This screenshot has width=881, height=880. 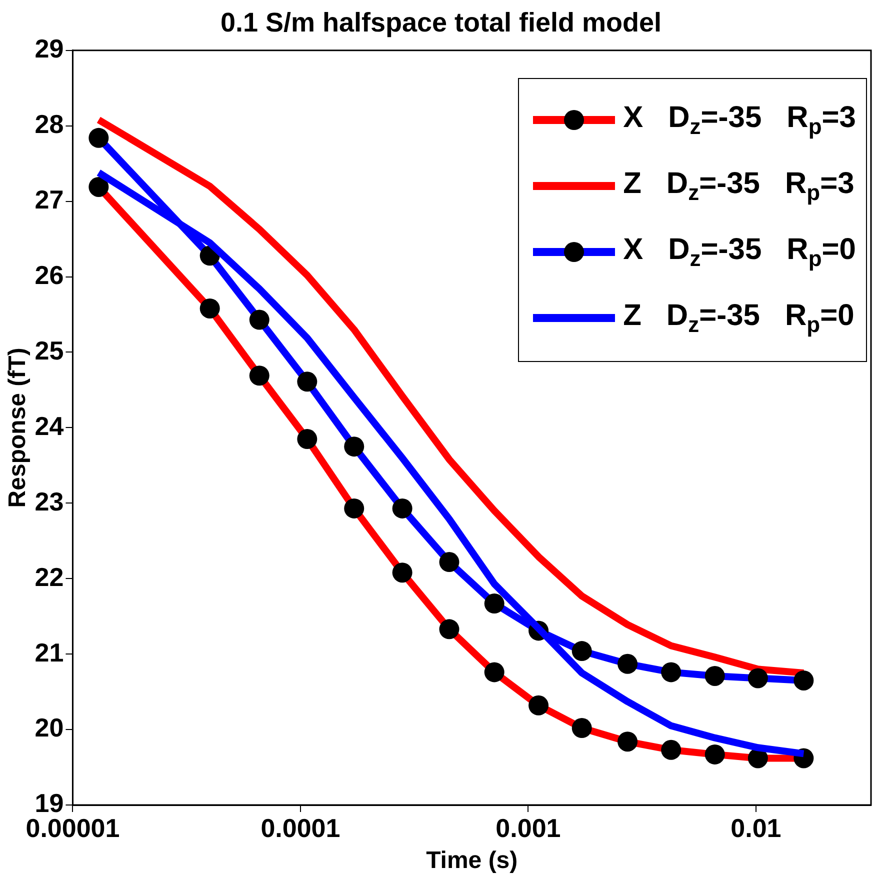 What do you see at coordinates (49, 275) in the screenshot?
I see `y-tick-label: 26` at bounding box center [49, 275].